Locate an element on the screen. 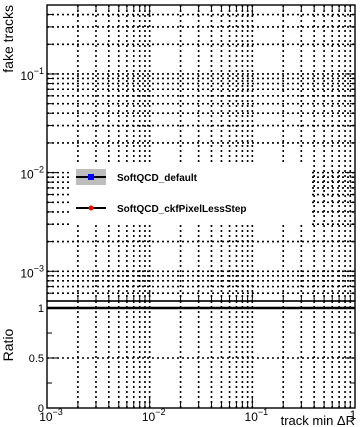  y-tick-label: 10⁻³ is located at coordinates (32, 271).